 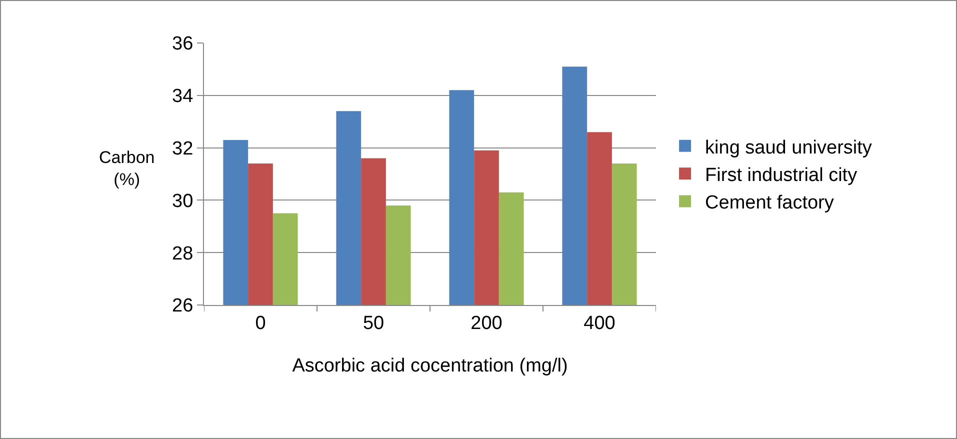 I want to click on x-axis-title: Ascorbic acid cocentration (mg/l), so click(x=430, y=366).